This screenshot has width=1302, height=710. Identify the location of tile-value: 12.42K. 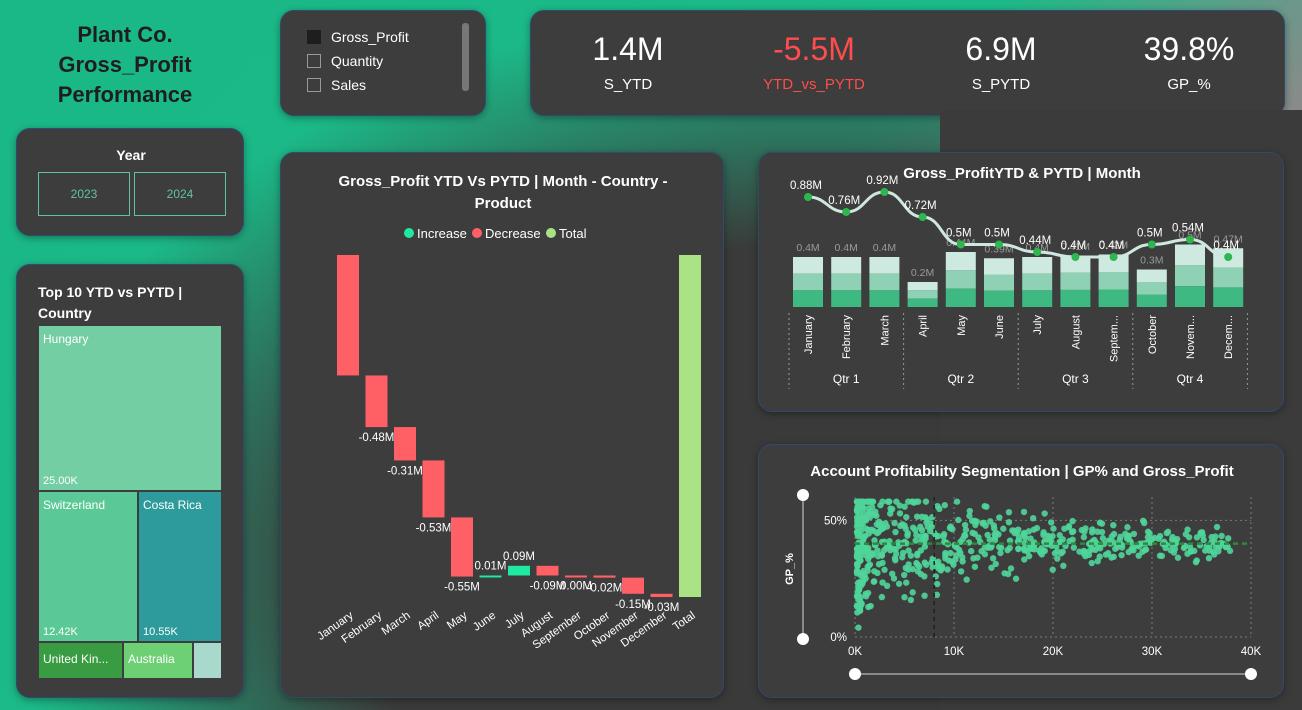
(60, 632).